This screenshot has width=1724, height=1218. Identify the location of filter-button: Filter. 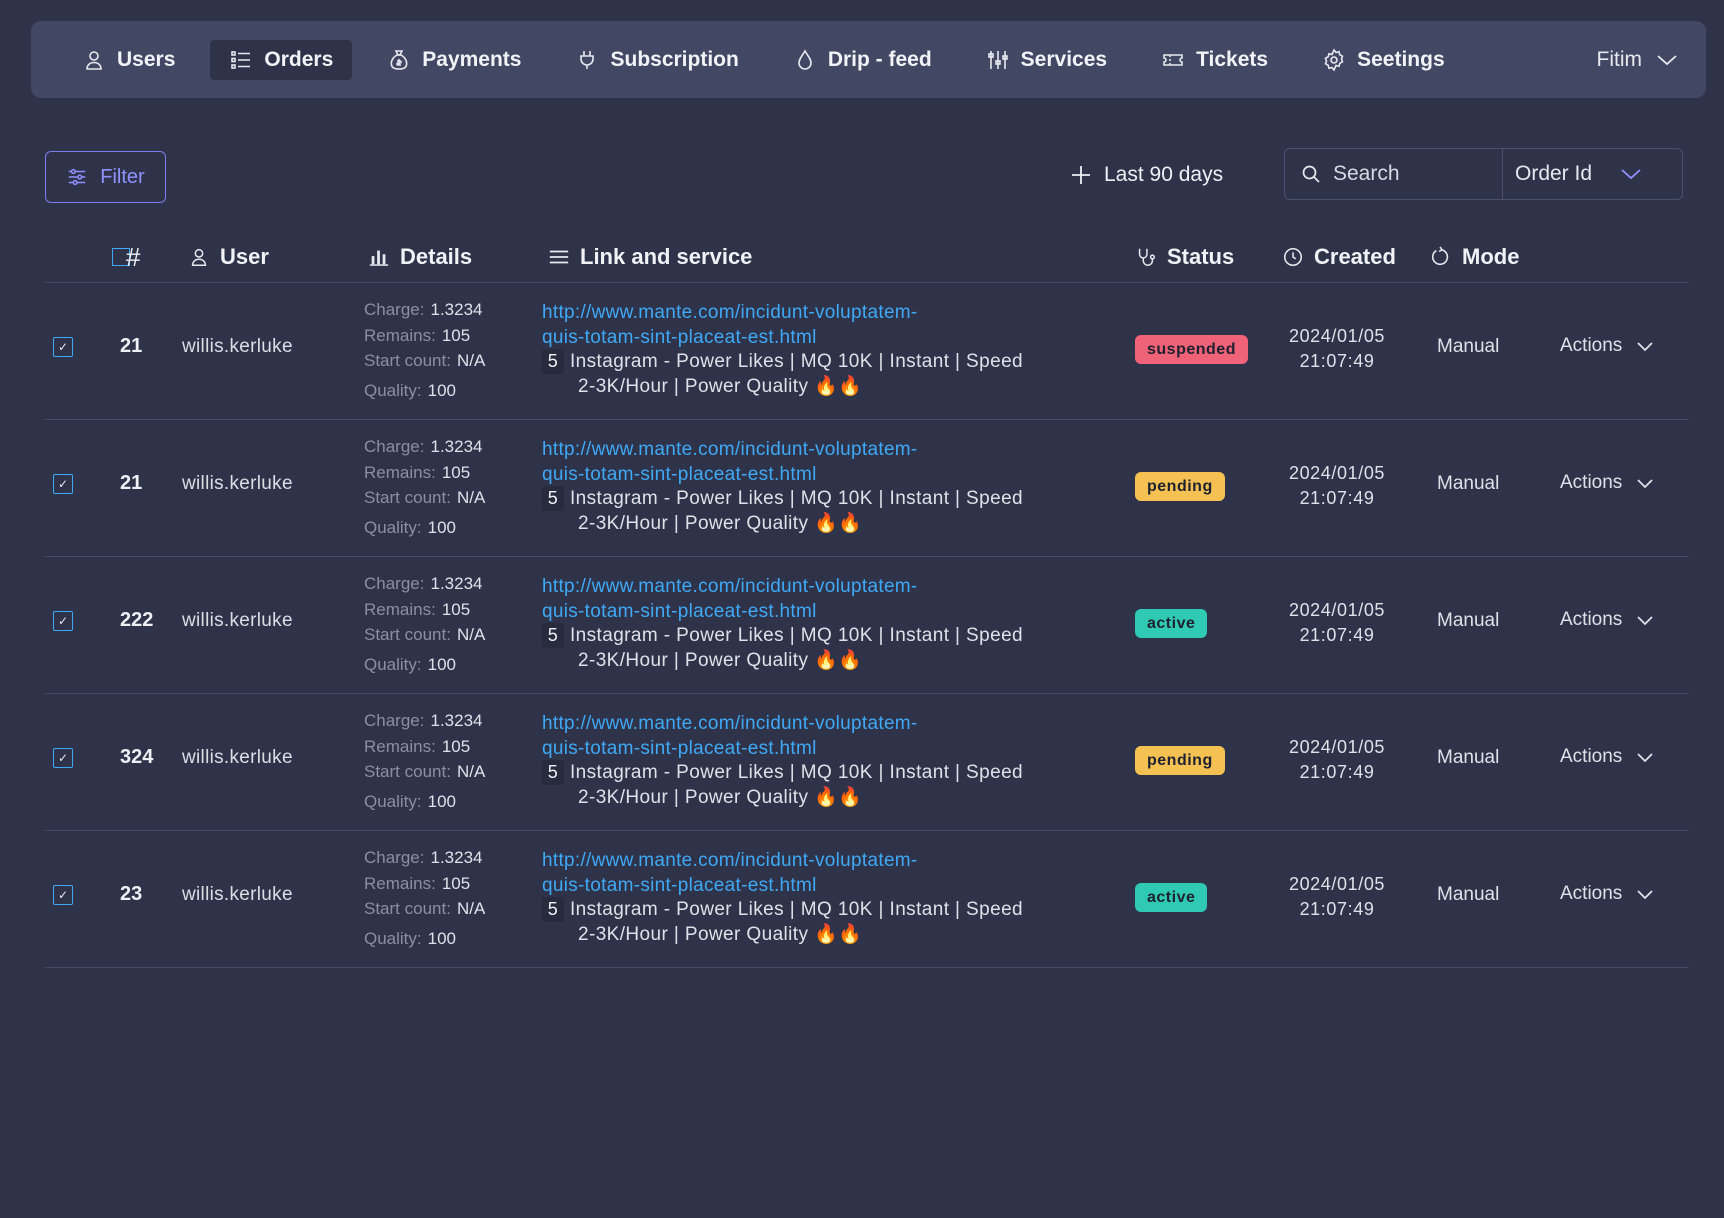
(105, 177).